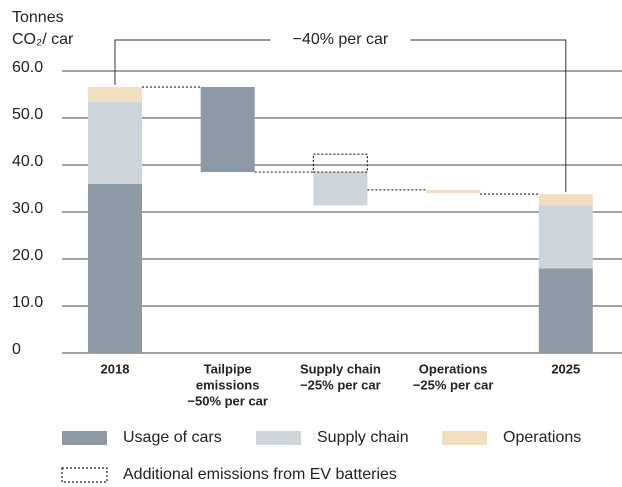 Image resolution: width=622 pixels, height=487 pixels. I want to click on y-axis-label: Tonnes, so click(38, 17).